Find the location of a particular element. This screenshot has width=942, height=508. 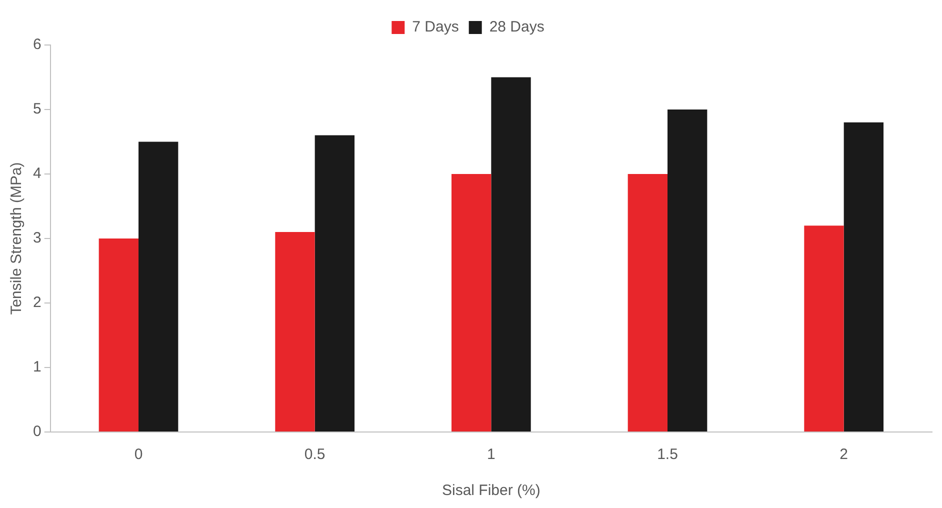

y-tick-label: 6 is located at coordinates (37, 45).